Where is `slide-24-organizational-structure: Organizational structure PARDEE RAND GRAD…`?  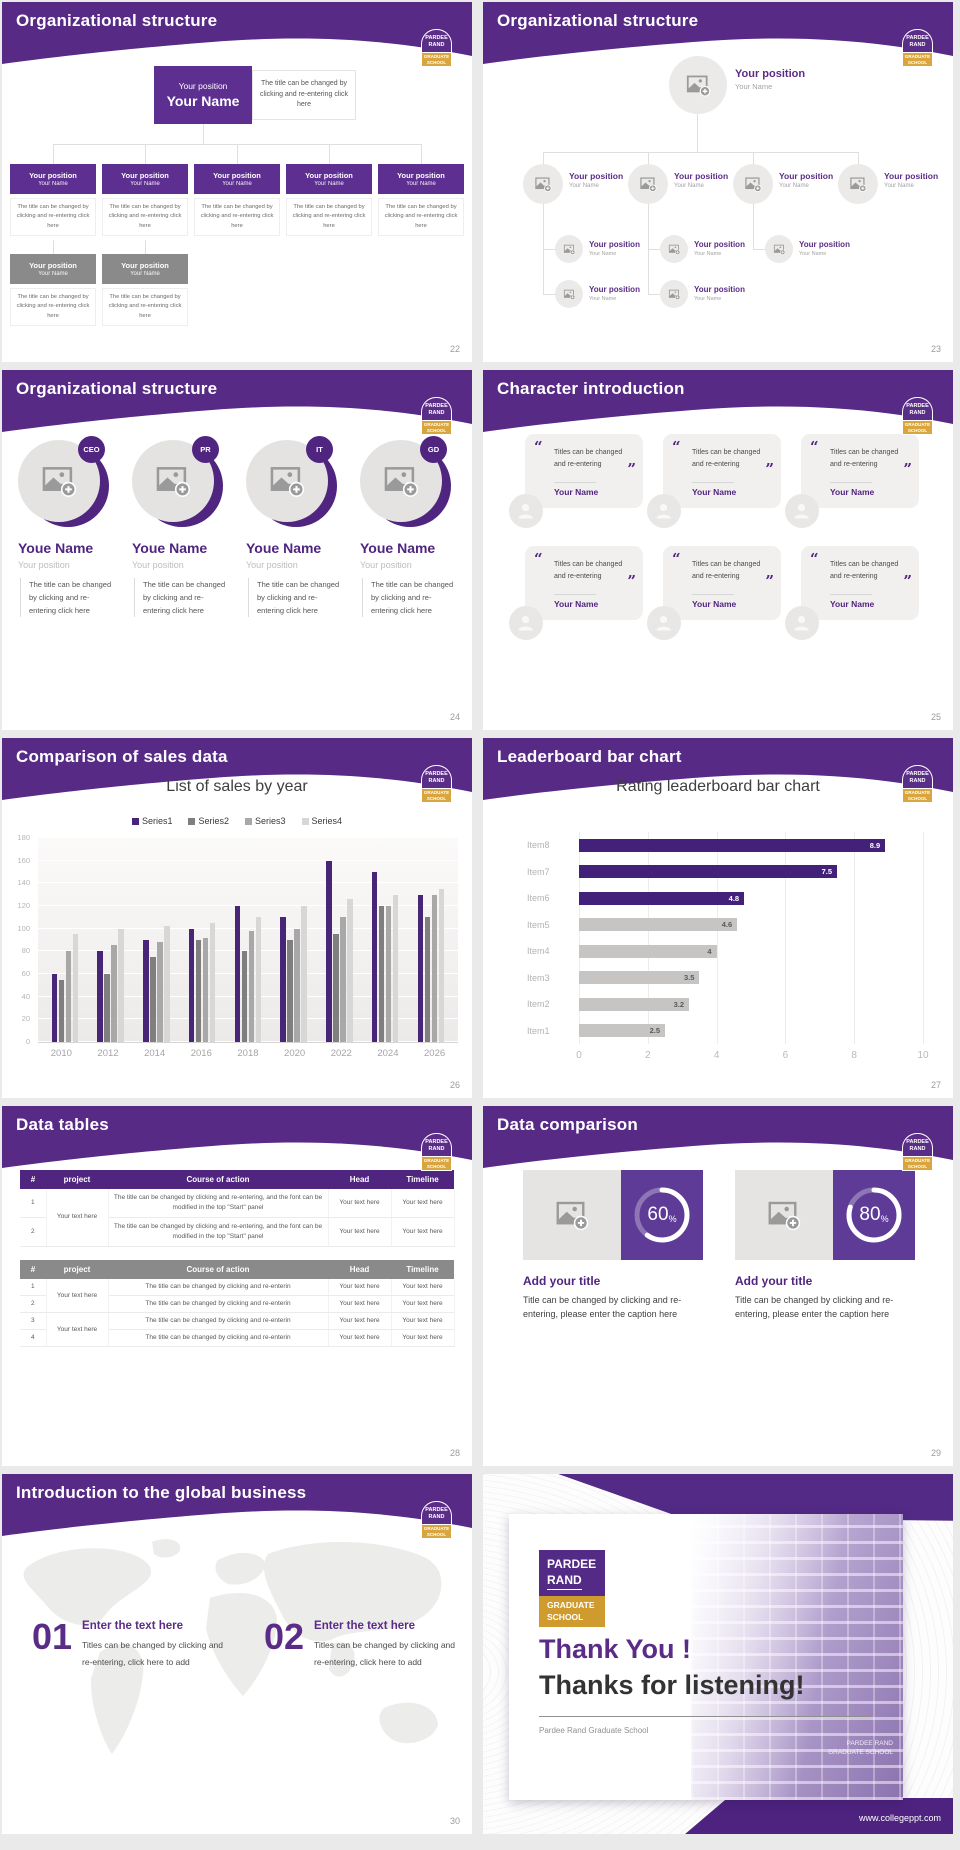
slide-24-organizational-structure: Organizational structure PARDEE RAND GRAD… is located at coordinates (237, 550).